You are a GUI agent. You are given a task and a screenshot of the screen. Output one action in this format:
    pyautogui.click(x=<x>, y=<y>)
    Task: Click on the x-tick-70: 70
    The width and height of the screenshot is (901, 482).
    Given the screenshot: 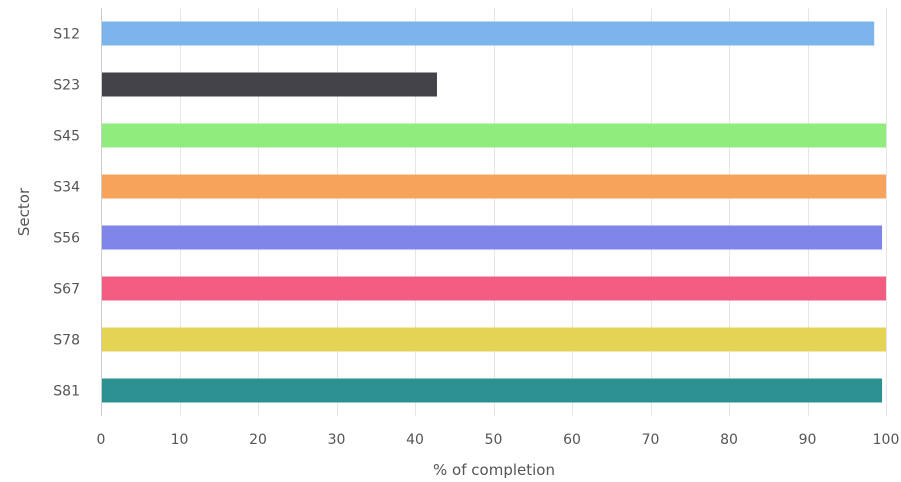 What is the action you would take?
    pyautogui.click(x=651, y=440)
    